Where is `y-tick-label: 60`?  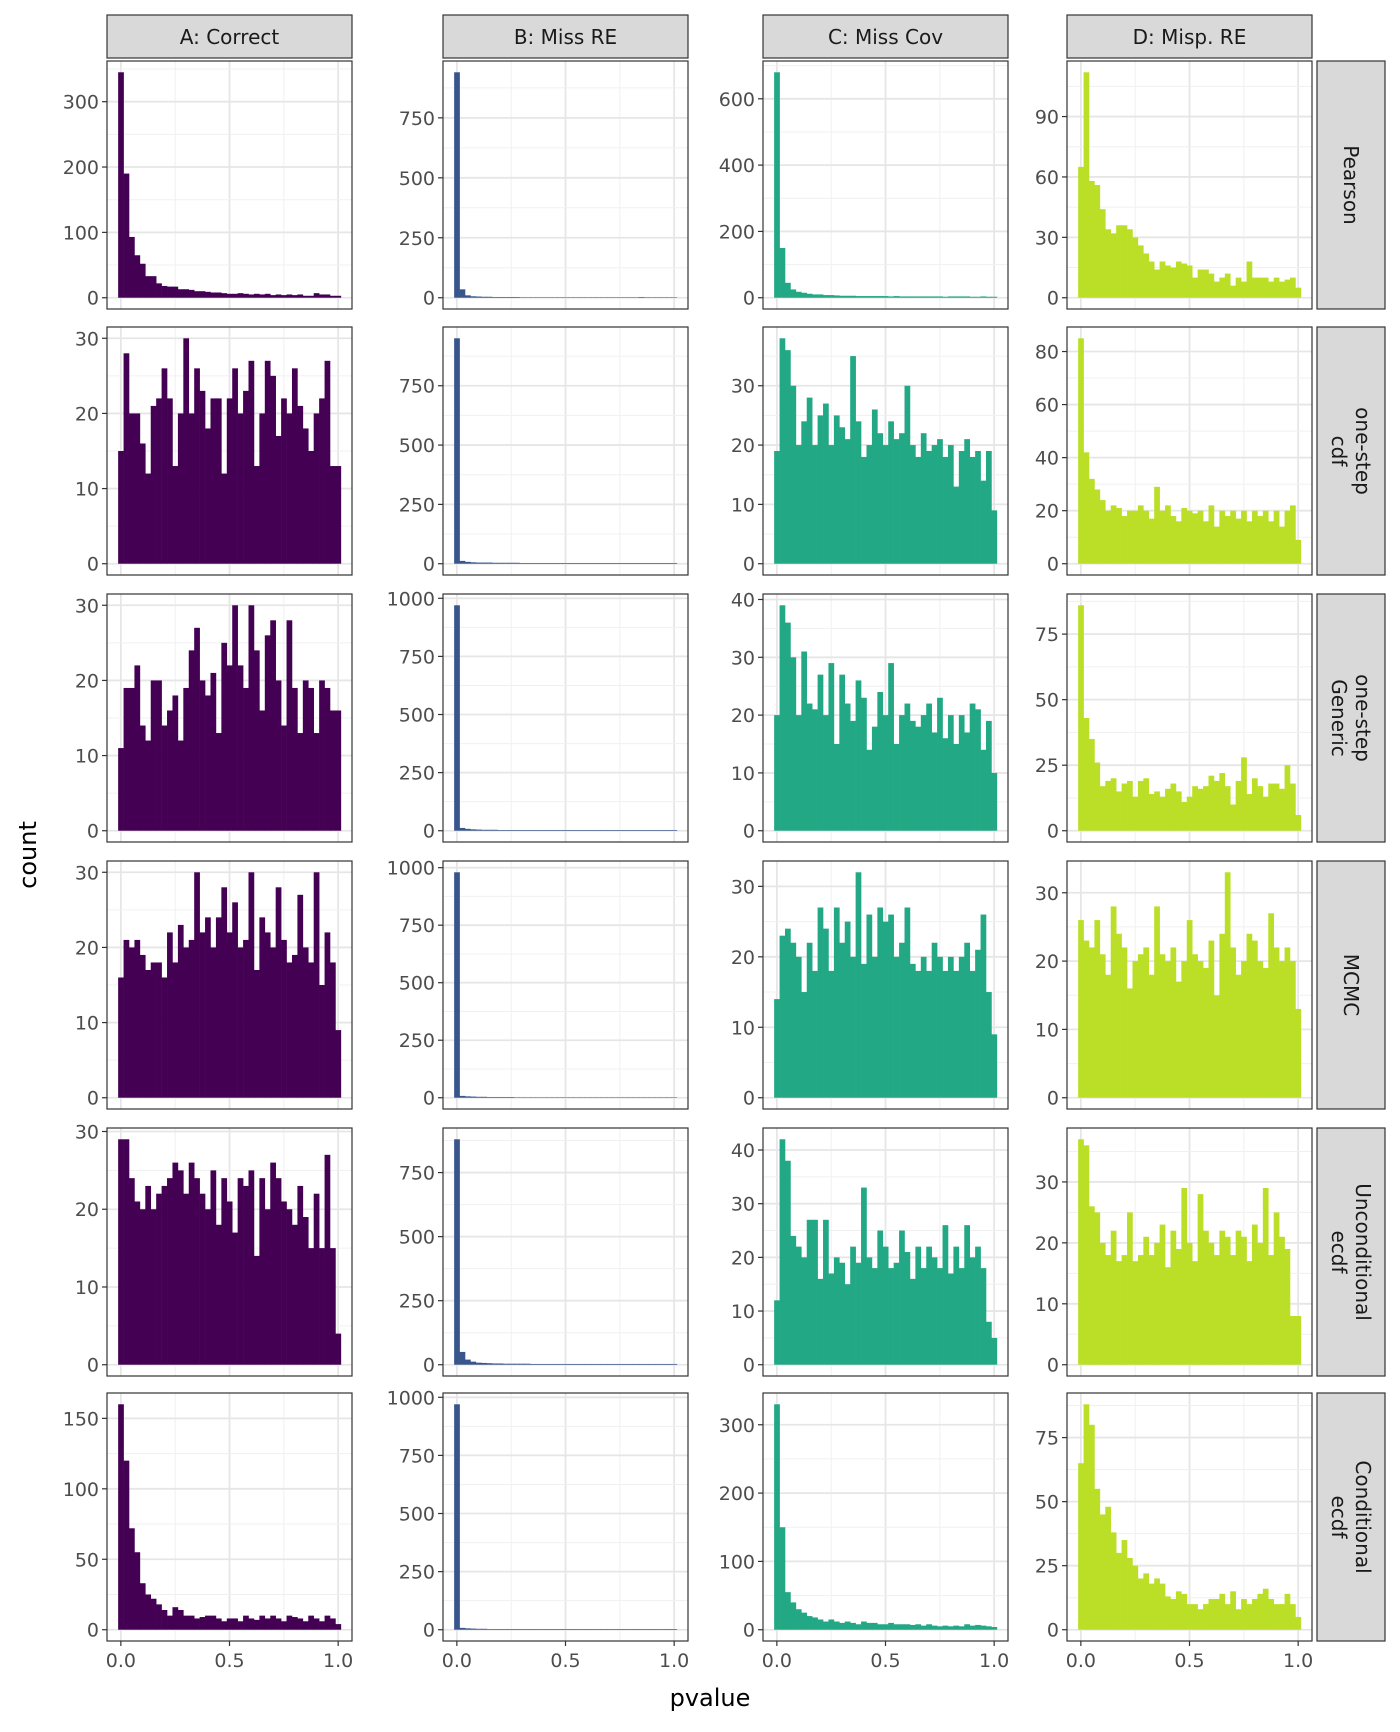 y-tick-label: 60 is located at coordinates (1047, 406).